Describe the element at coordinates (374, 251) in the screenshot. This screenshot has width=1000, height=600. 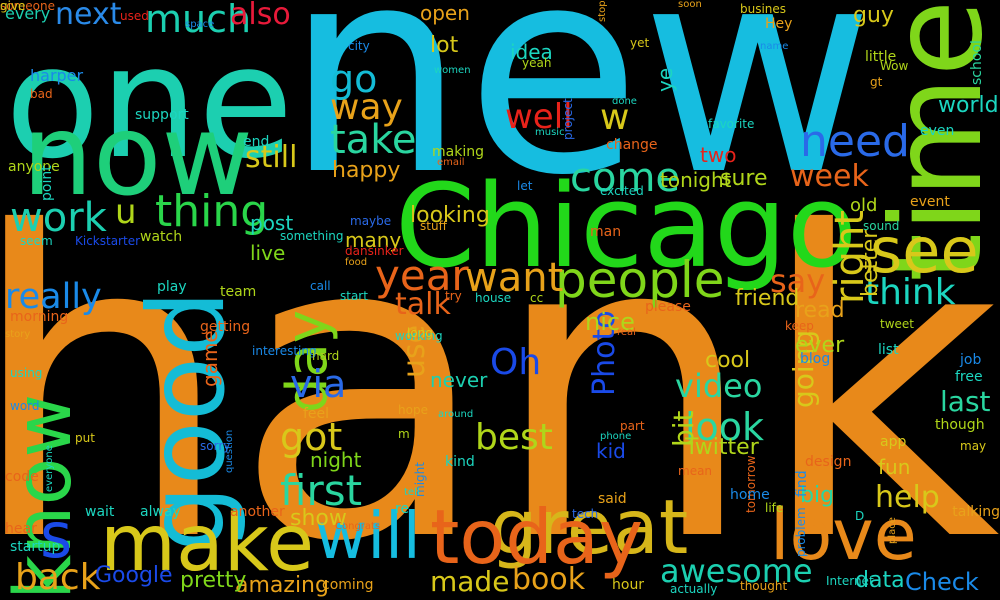
I see `word-dansinker: dansinker` at that location.